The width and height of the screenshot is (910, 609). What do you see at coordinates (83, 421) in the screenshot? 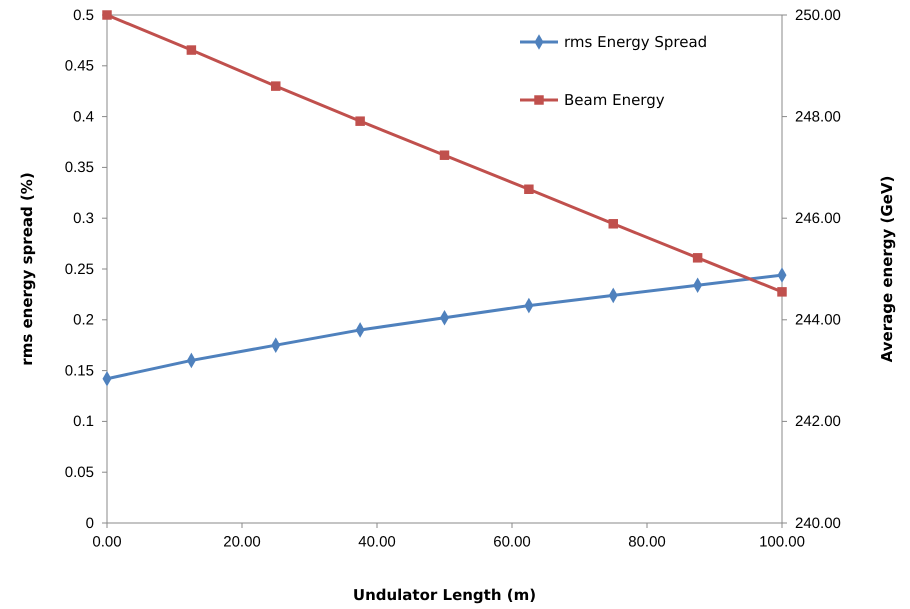
I see `y-tick-label: 0.1` at bounding box center [83, 421].